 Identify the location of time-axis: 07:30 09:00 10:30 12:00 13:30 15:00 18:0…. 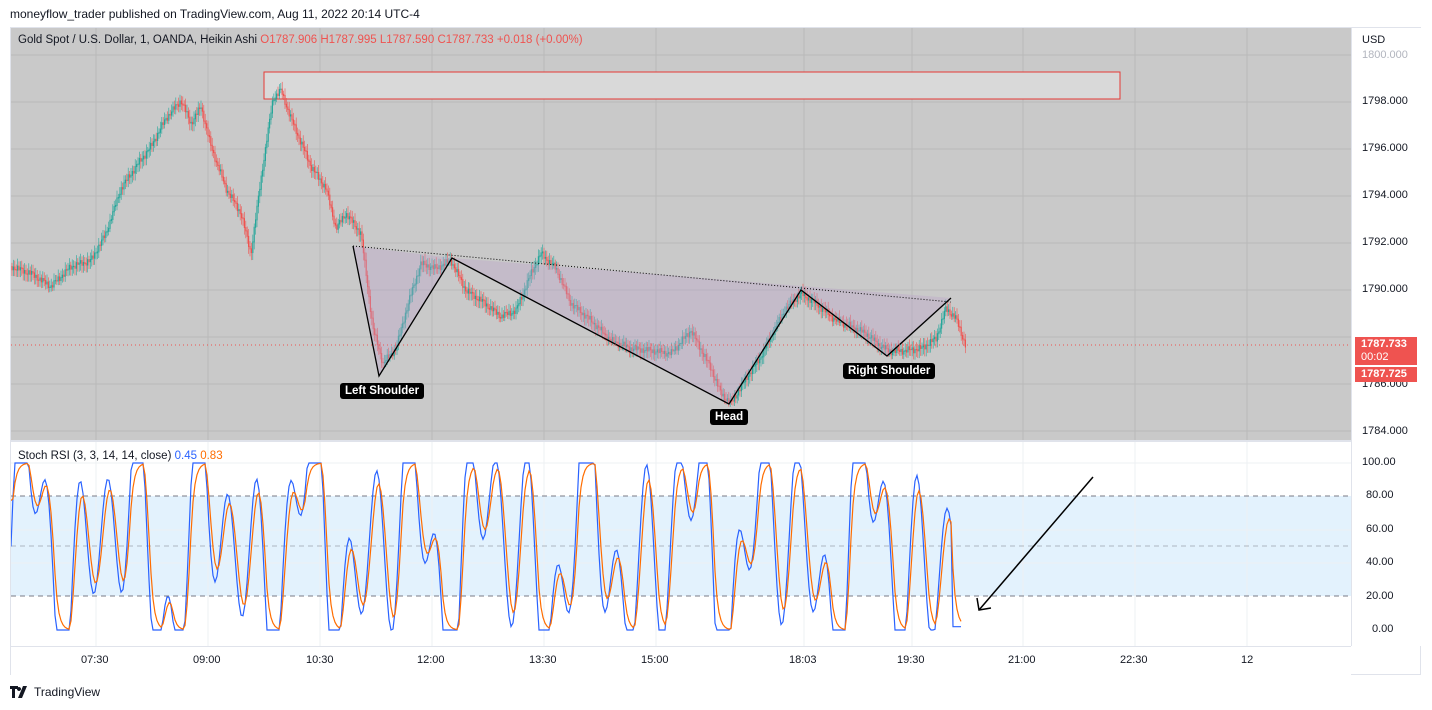
(681, 660).